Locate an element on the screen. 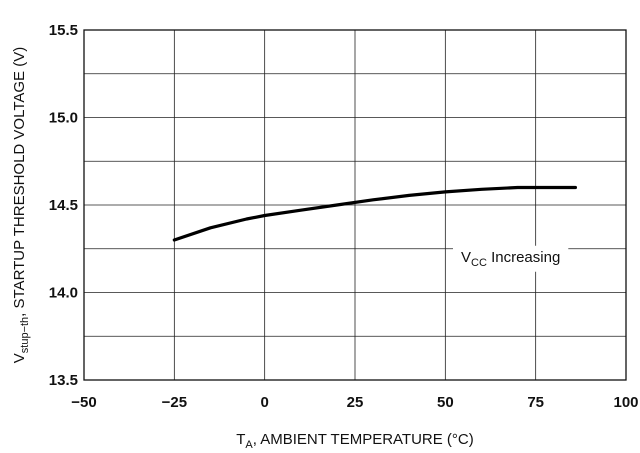  annotation-sub: CC is located at coordinates (479, 263).